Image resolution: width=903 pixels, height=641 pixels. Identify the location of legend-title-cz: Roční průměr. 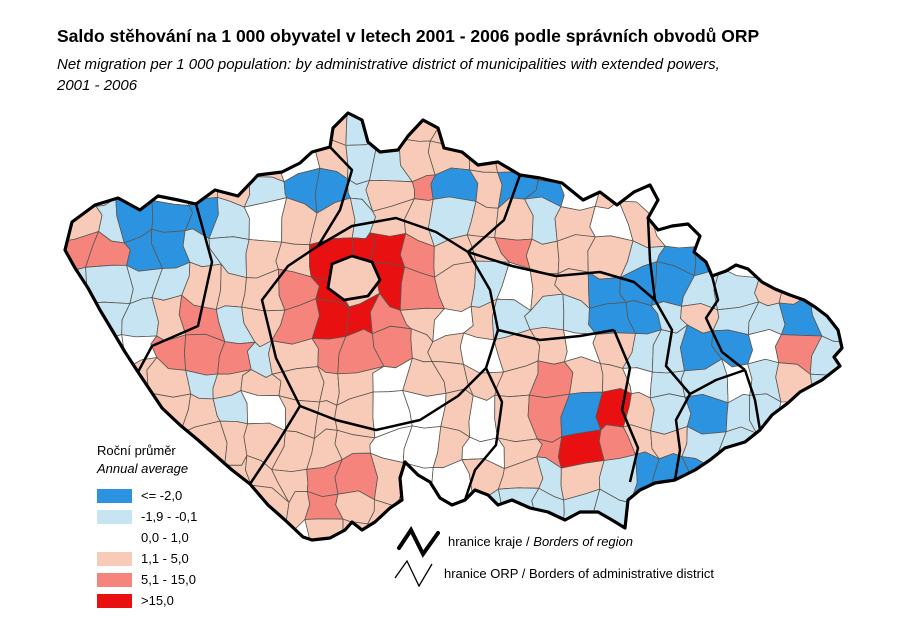
(136, 450).